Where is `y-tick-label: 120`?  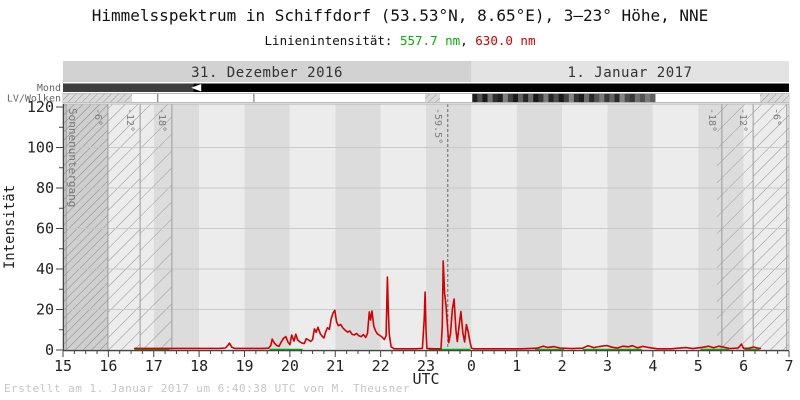 y-tick-label: 120 is located at coordinates (40, 107).